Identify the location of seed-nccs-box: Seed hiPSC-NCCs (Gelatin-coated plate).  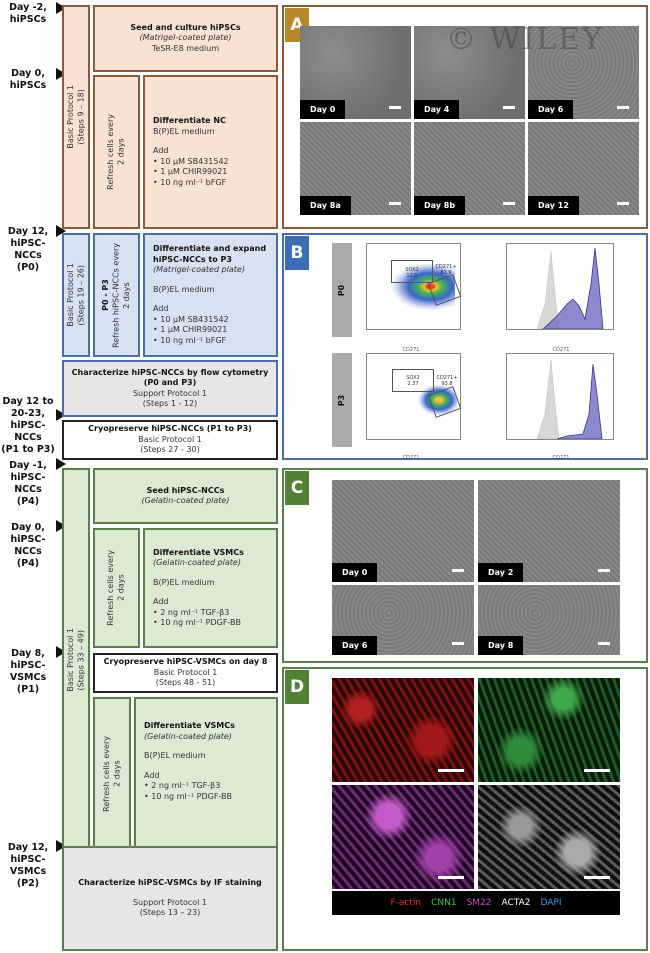
(185, 496).